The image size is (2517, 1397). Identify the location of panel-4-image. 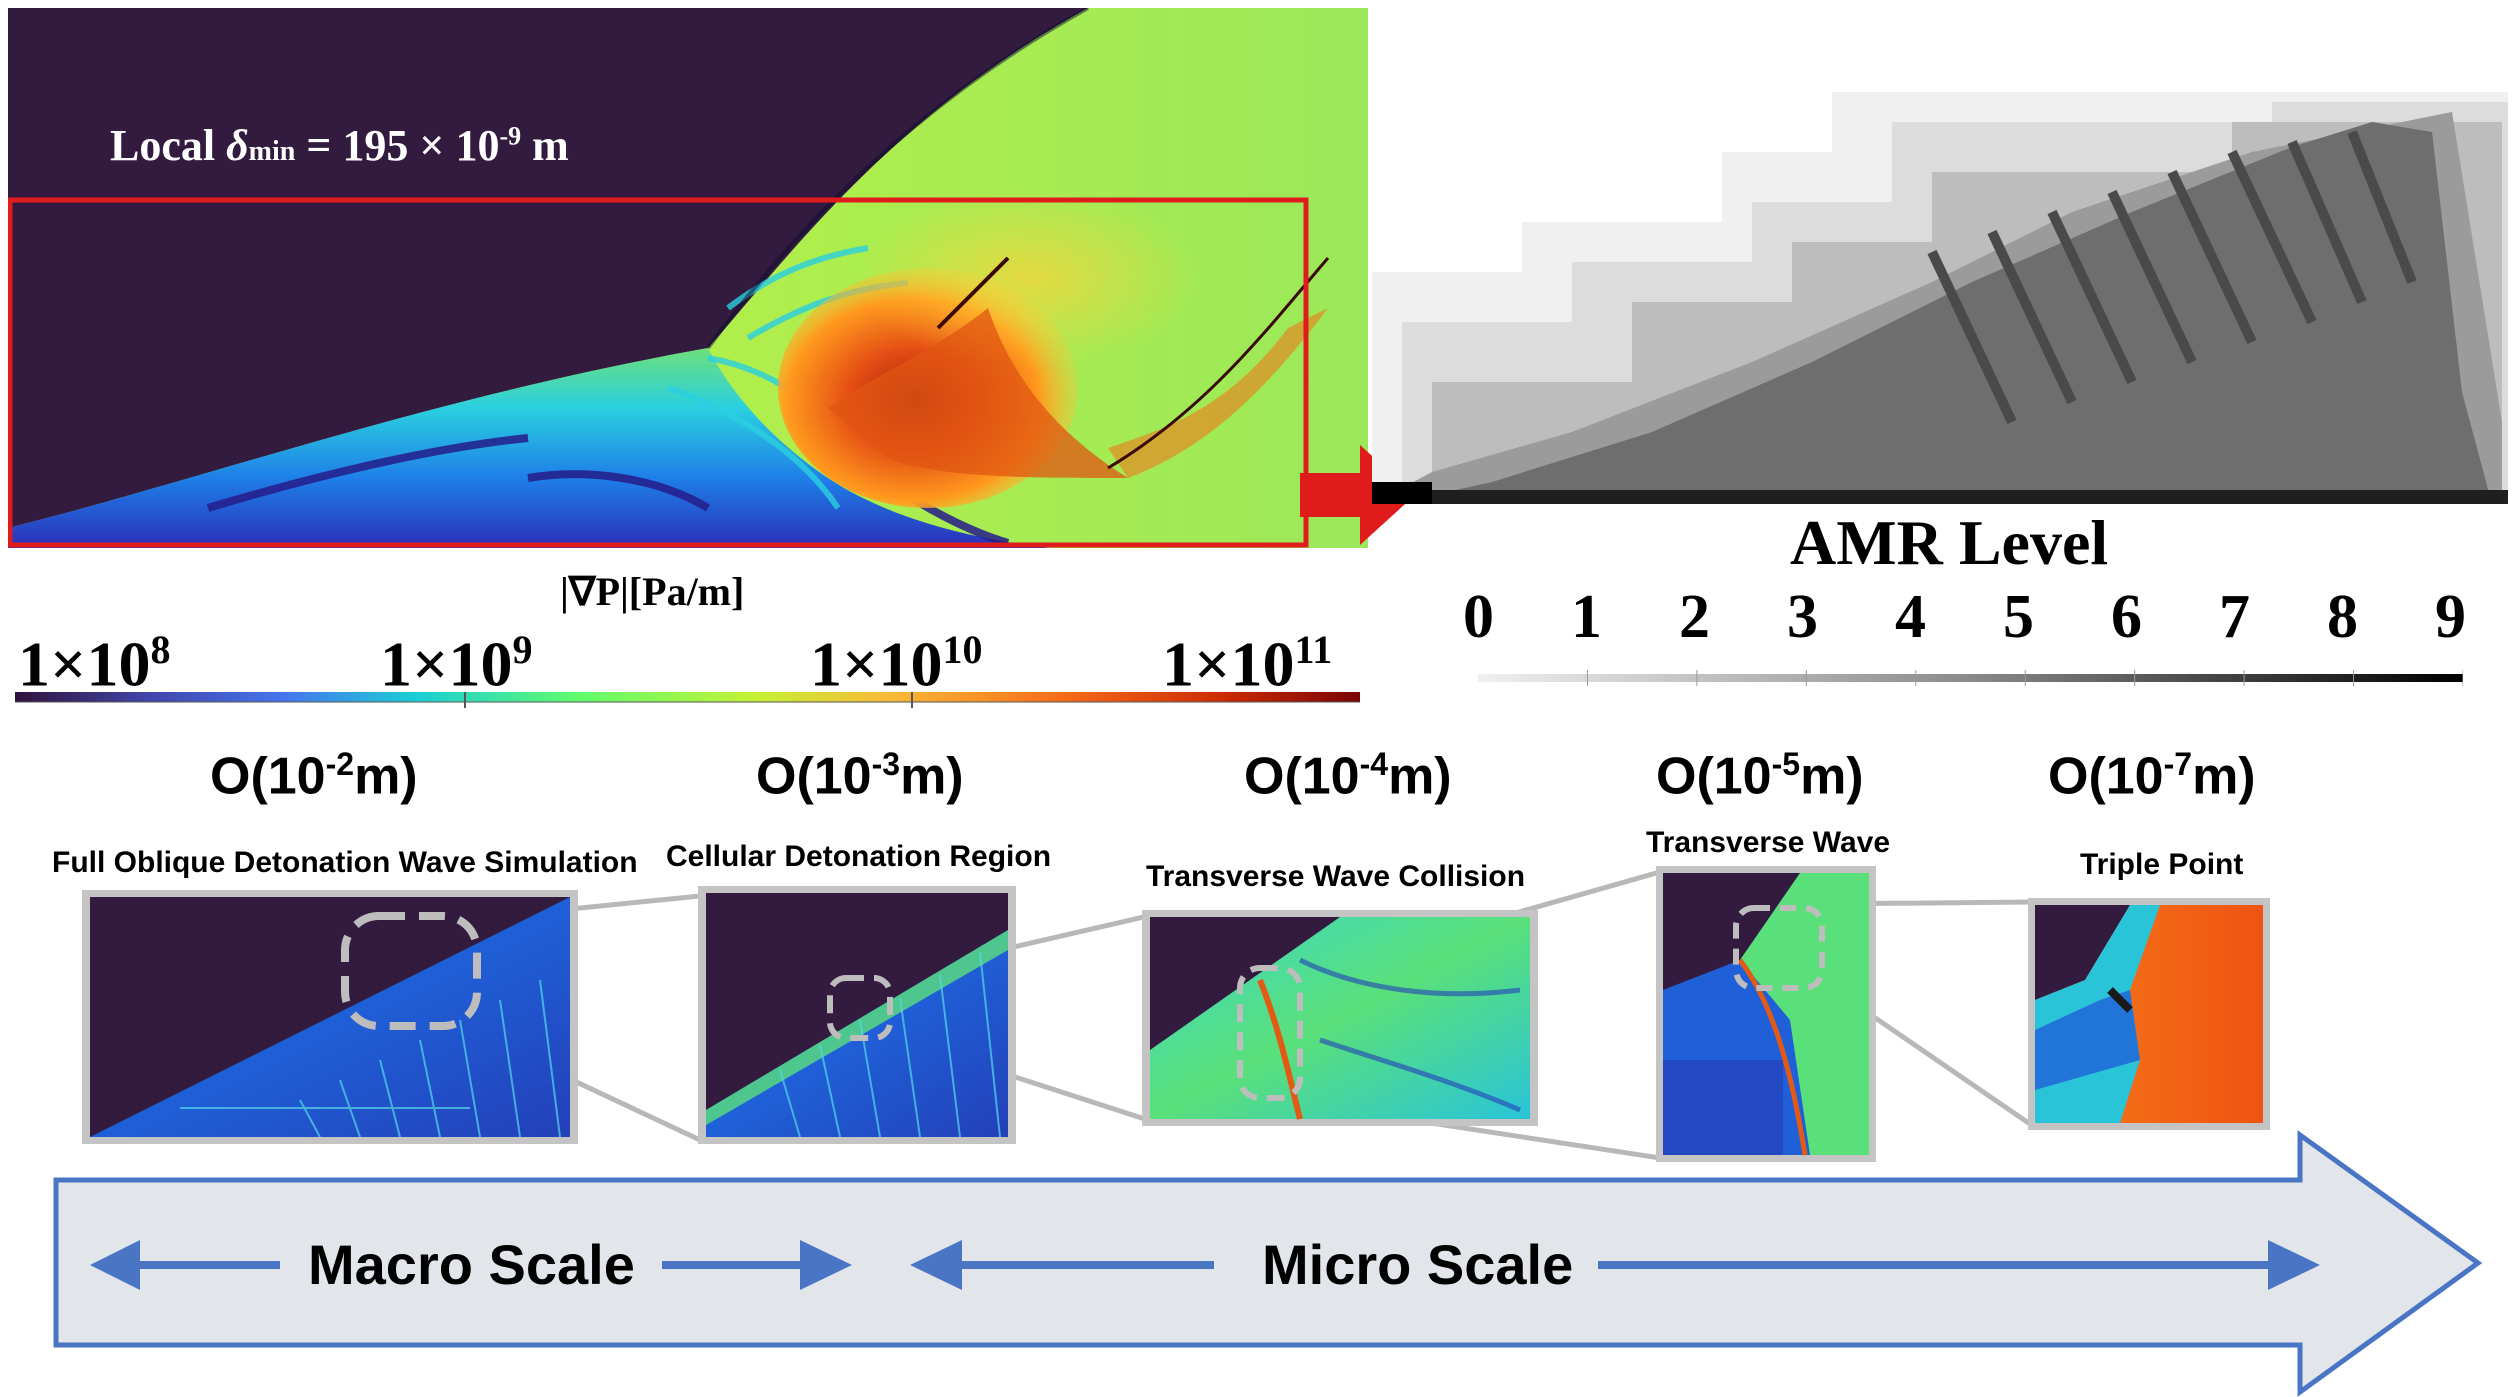
(1766, 1014).